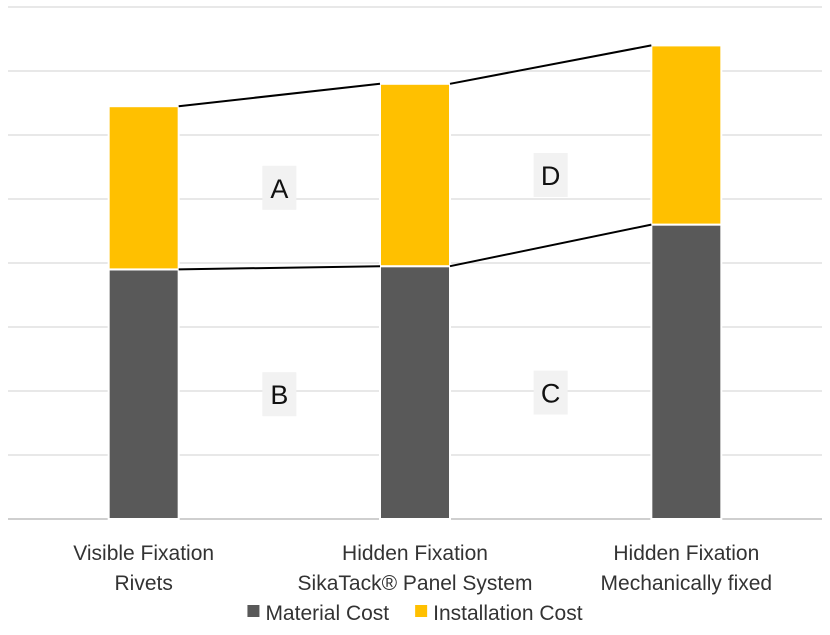 The image size is (830, 635). I want to click on legend-label-material-cost: Material Cost, so click(327, 613).